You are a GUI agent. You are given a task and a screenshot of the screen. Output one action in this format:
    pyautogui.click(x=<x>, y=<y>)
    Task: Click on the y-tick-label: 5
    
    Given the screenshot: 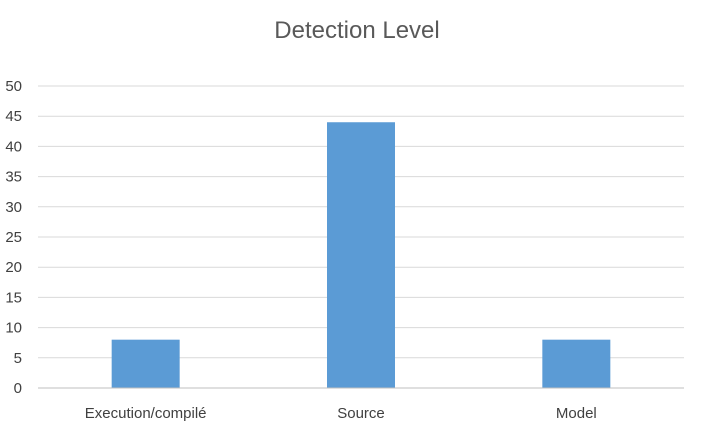 What is the action you would take?
    pyautogui.click(x=18, y=358)
    